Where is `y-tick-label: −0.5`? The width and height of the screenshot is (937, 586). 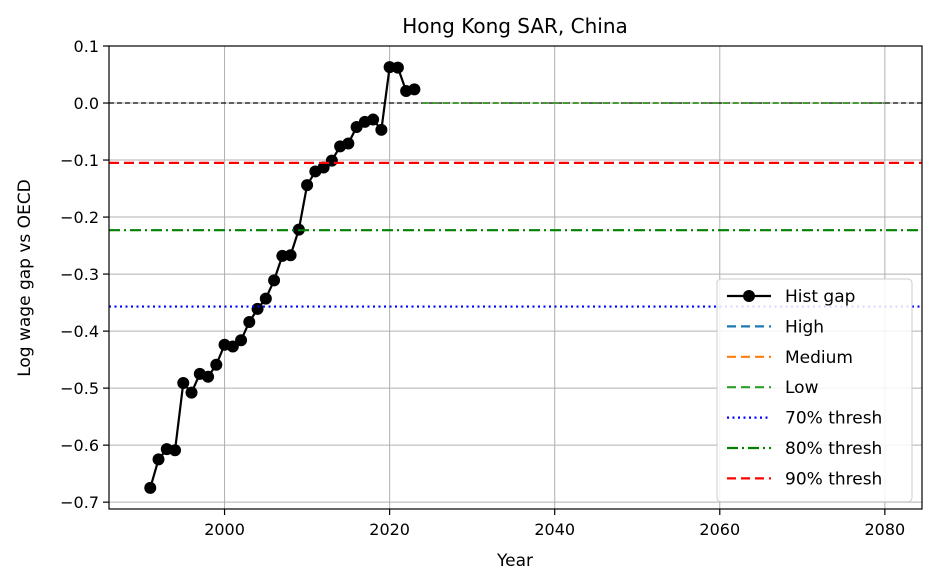
y-tick-label: −0.5 is located at coordinates (79, 388).